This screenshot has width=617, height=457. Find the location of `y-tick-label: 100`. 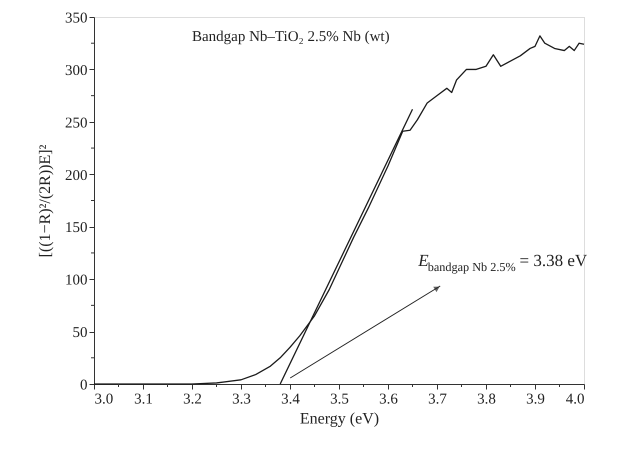

y-tick-label: 100 is located at coordinates (76, 280).